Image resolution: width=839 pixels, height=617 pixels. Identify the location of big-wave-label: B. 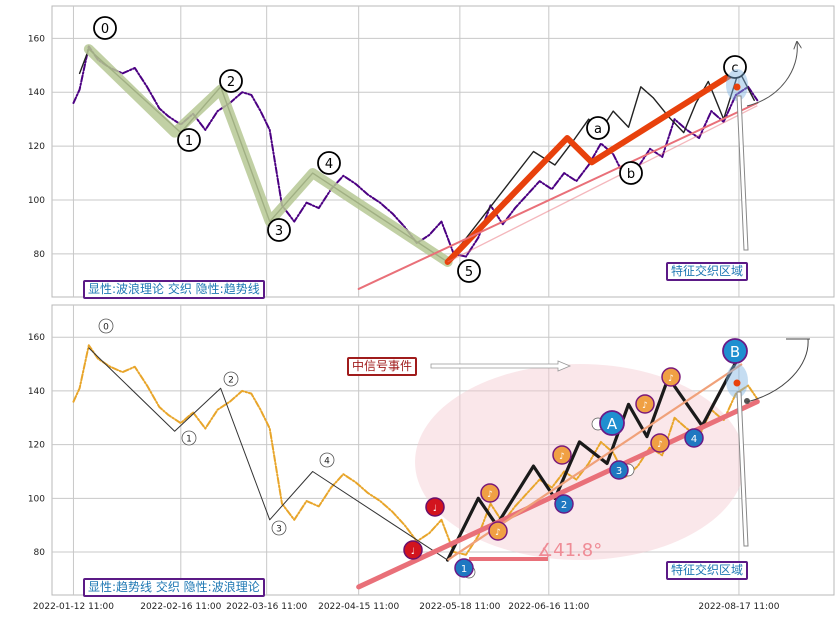
(735, 352).